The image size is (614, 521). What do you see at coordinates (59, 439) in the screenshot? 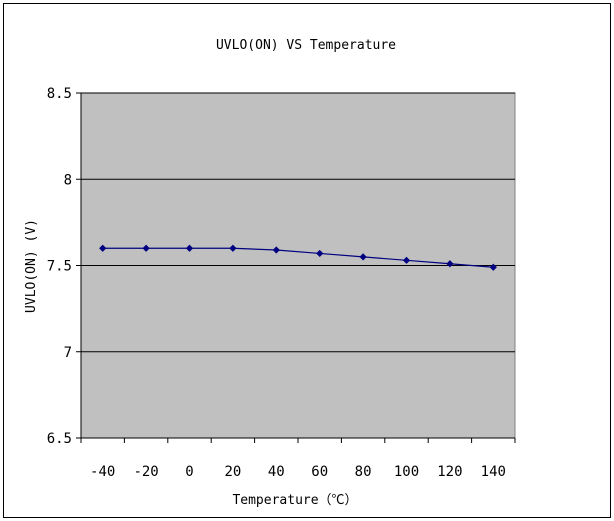
I see `y-tick-label: 6.5` at bounding box center [59, 439].